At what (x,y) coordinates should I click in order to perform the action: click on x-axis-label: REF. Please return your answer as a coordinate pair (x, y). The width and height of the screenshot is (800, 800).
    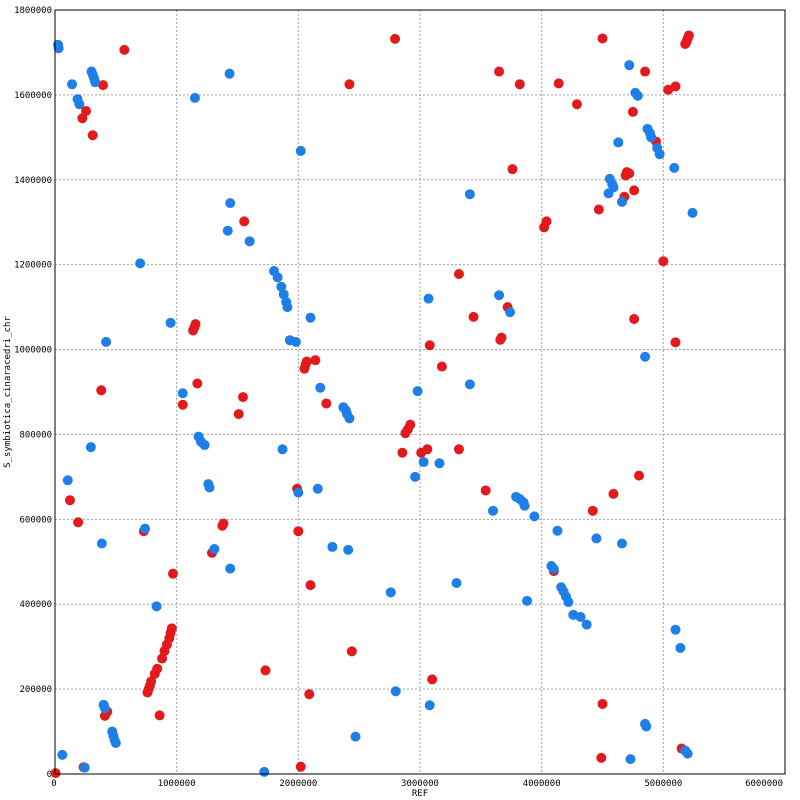
    Looking at the image, I should click on (420, 794).